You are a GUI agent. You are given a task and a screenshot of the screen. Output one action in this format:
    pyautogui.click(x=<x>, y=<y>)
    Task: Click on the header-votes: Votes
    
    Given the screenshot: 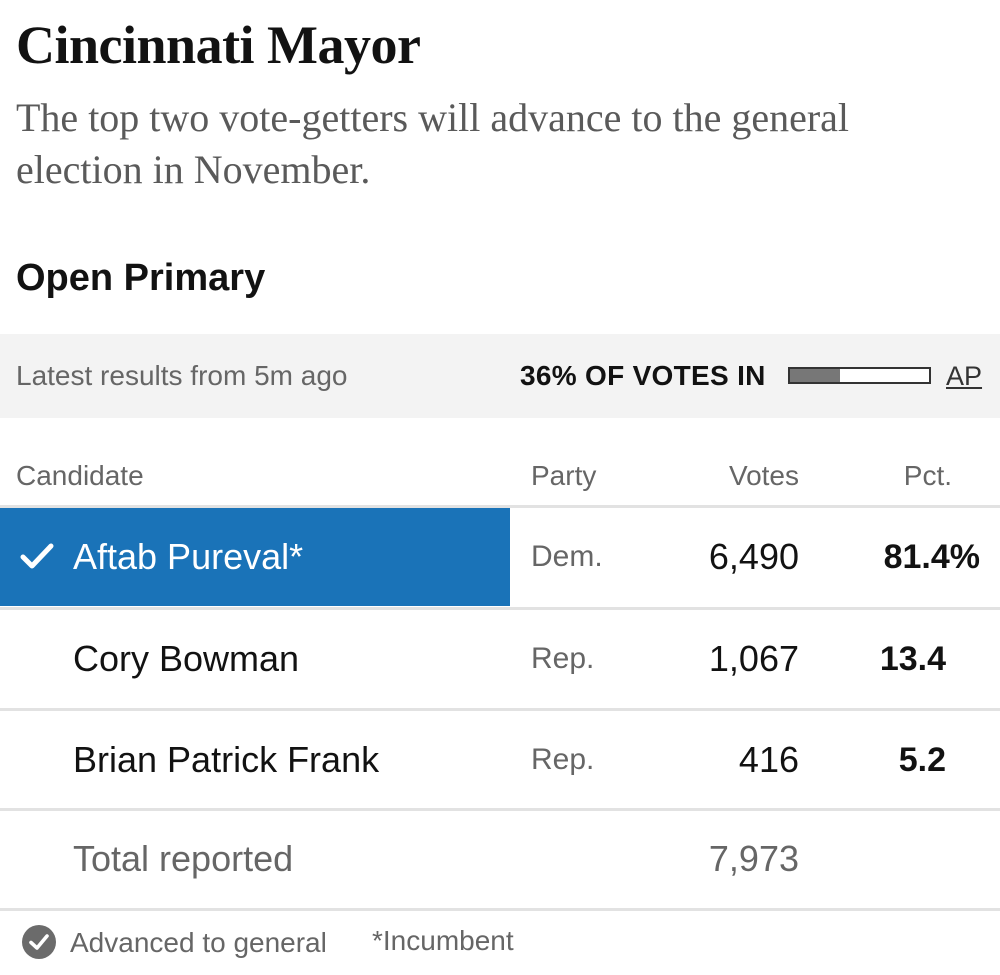 What is the action you would take?
    pyautogui.click(x=763, y=475)
    